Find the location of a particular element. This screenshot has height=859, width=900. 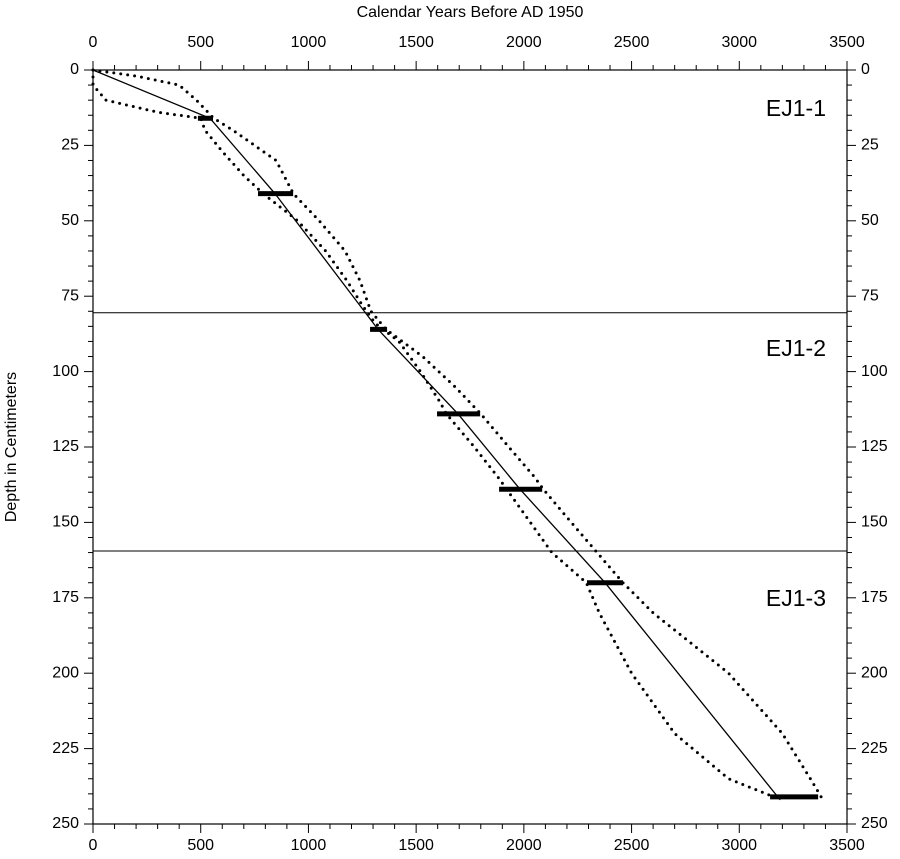

y-tick-label-right: 225 is located at coordinates (874, 748).